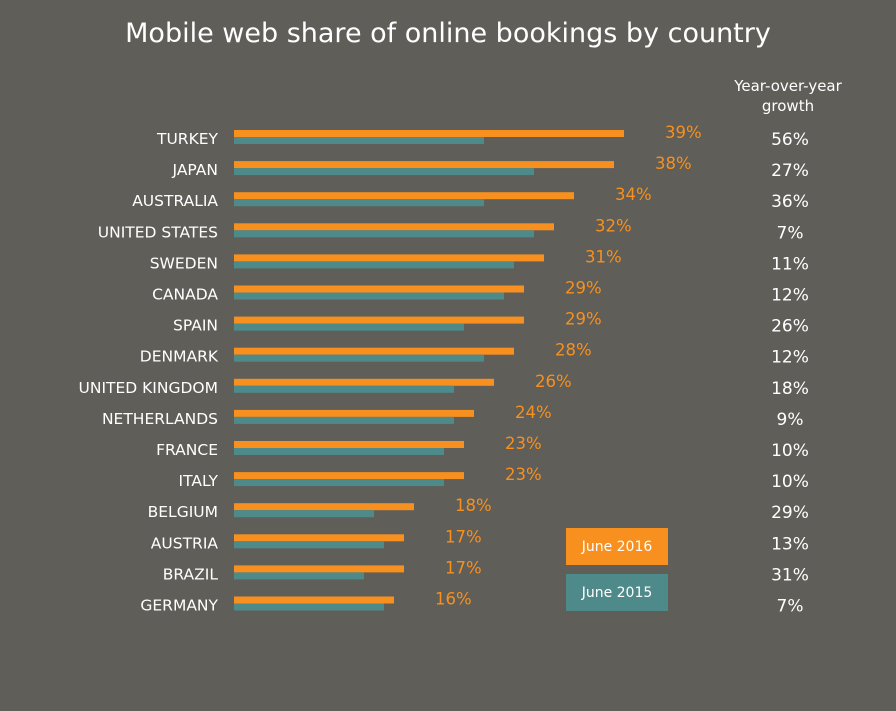 The width and height of the screenshot is (896, 711). I want to click on category-label: SPAIN, so click(195, 326).